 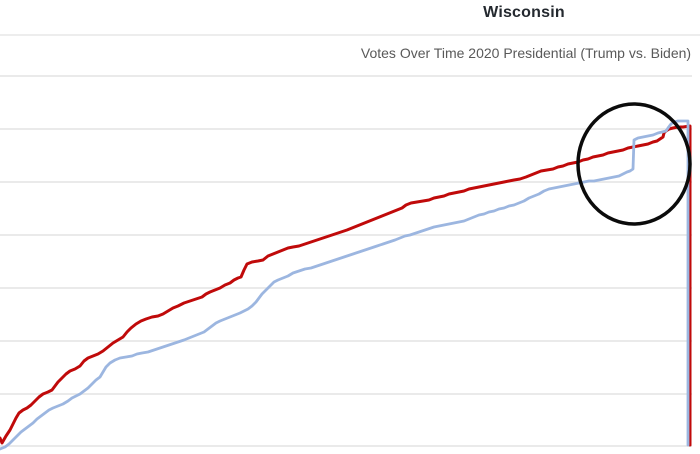 What do you see at coordinates (524, 12) in the screenshot?
I see `chart-title: Wisconsin` at bounding box center [524, 12].